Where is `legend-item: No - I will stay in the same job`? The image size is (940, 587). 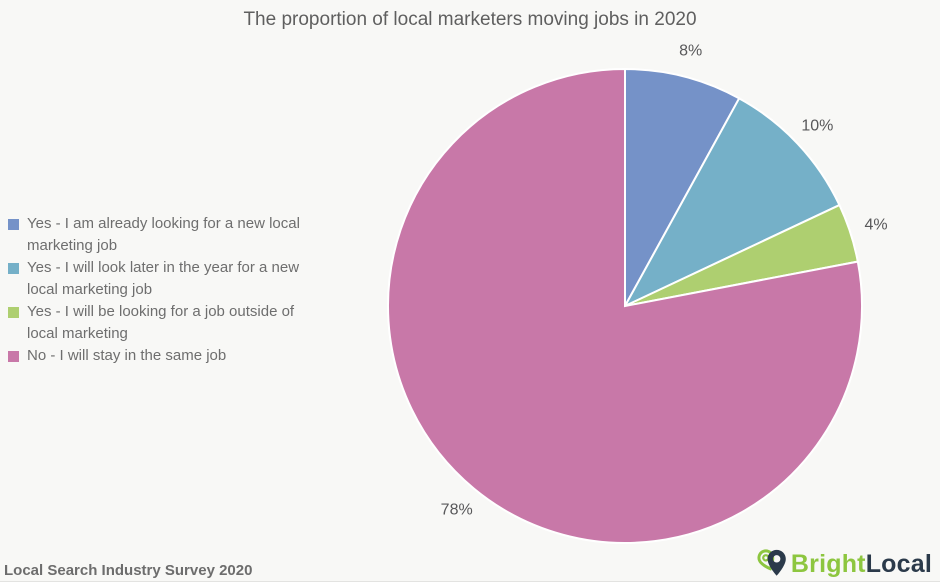
legend-item: No - I will stay in the same job is located at coordinates (164, 356).